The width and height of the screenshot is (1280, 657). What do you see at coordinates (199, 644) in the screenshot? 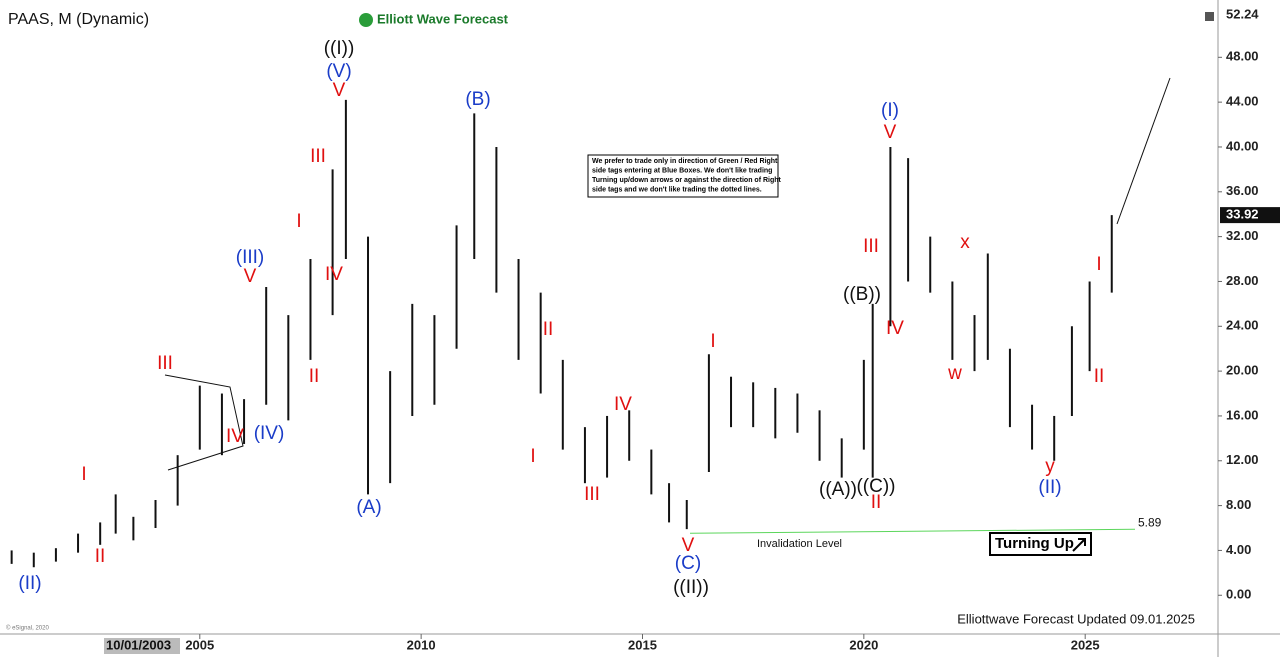
I see `x-tick-label: 2005` at bounding box center [199, 644].